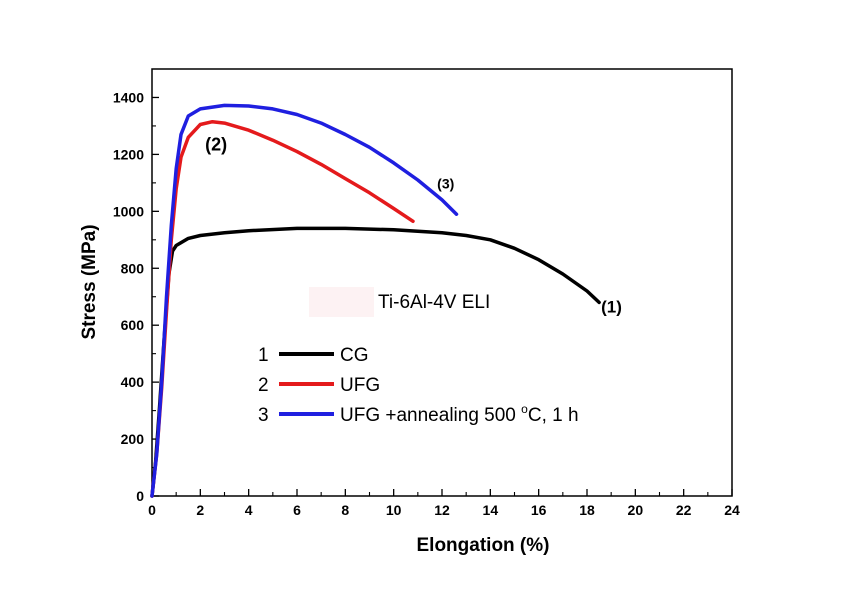 The width and height of the screenshot is (850, 602). What do you see at coordinates (128, 154) in the screenshot?
I see `y-tick-label: 1200` at bounding box center [128, 154].